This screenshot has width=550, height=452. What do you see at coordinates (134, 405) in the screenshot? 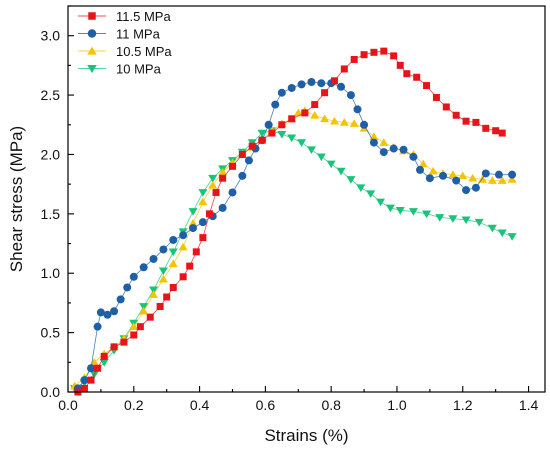
I see `x-tick-label: 0.2` at bounding box center [134, 405].